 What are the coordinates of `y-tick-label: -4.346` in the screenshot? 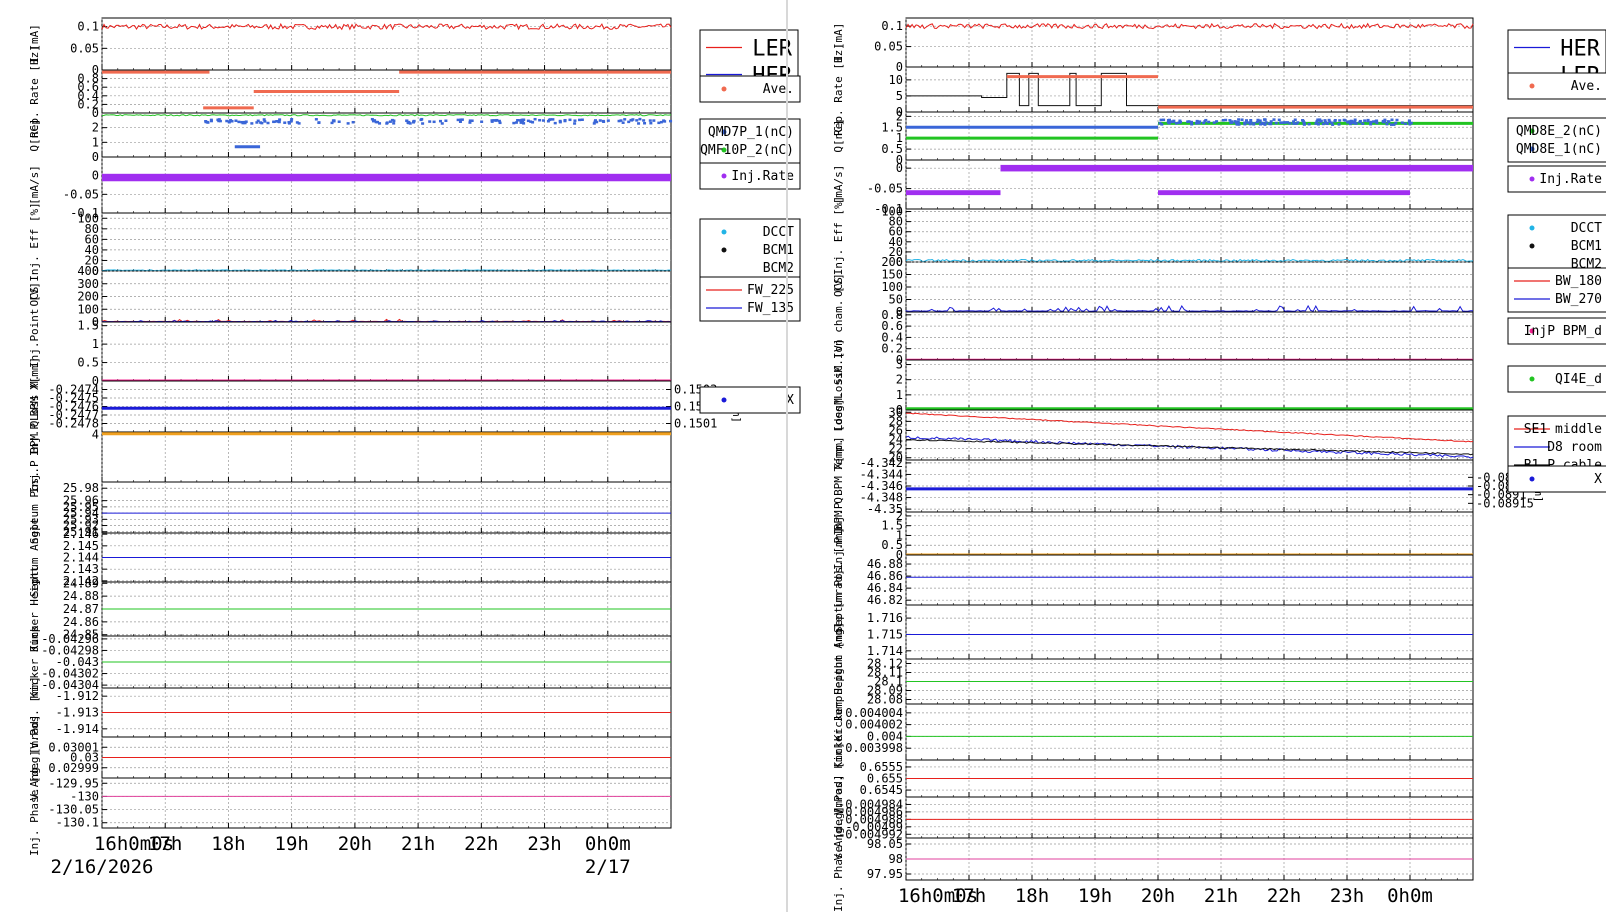 It's located at (881, 486).